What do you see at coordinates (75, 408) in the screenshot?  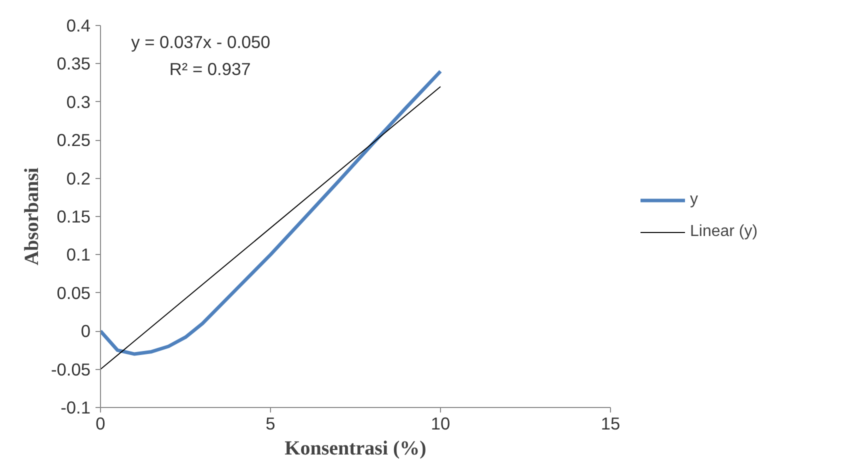 I see `y-tick-label: -0.1` at bounding box center [75, 408].